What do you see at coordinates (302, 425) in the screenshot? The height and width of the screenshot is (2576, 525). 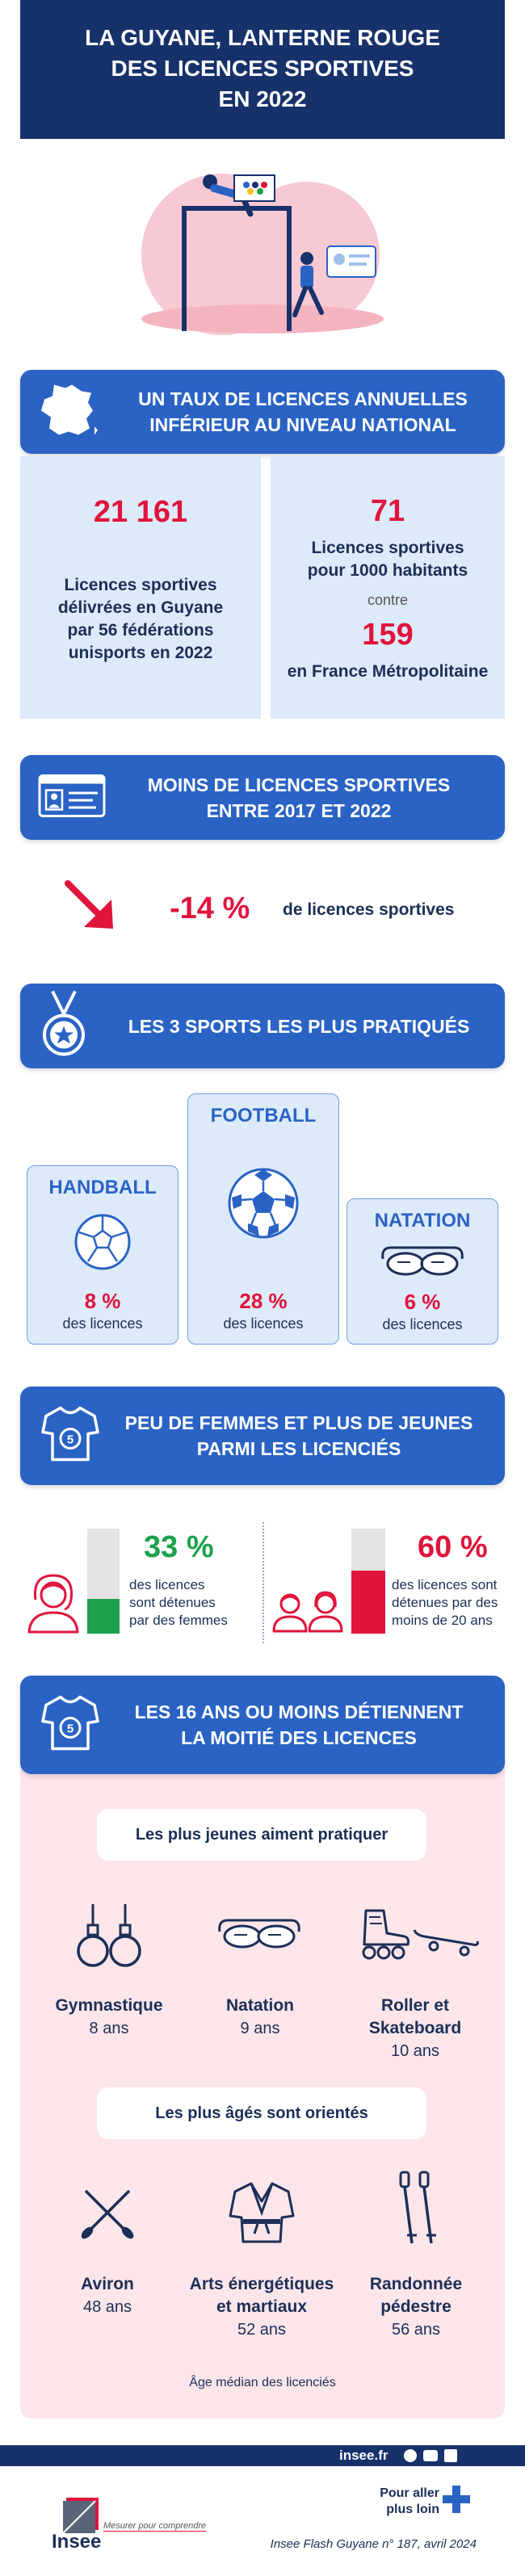 I see `section-1-heading-line-2: INFÉRIEUR AU NIVEAU NATIONAL` at bounding box center [302, 425].